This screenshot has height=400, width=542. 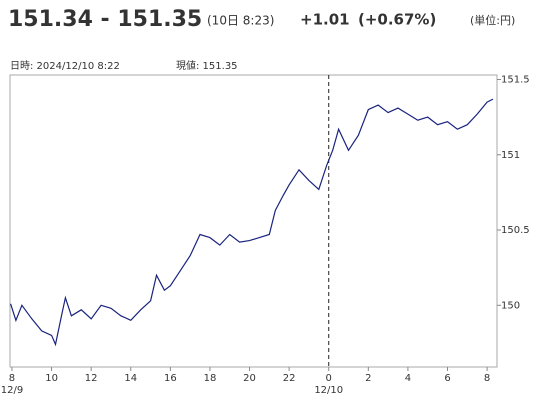 I want to click on x-tick-label: 12, so click(x=91, y=378).